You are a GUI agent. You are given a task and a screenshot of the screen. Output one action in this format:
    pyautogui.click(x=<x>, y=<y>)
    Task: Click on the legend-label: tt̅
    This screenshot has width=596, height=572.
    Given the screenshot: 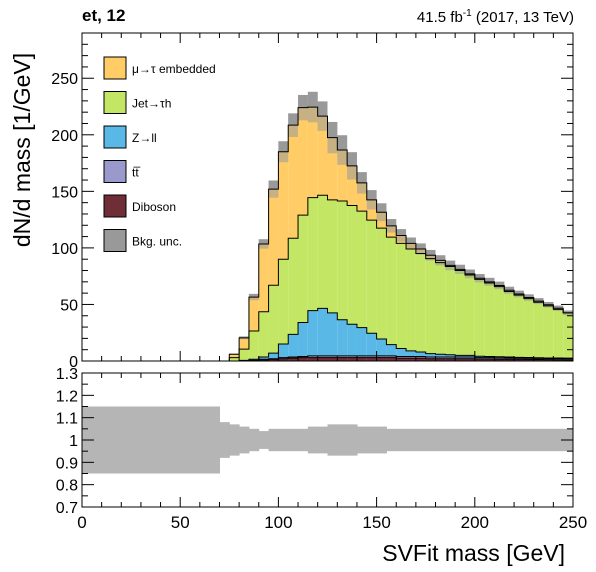 What is the action you would take?
    pyautogui.click(x=136, y=173)
    